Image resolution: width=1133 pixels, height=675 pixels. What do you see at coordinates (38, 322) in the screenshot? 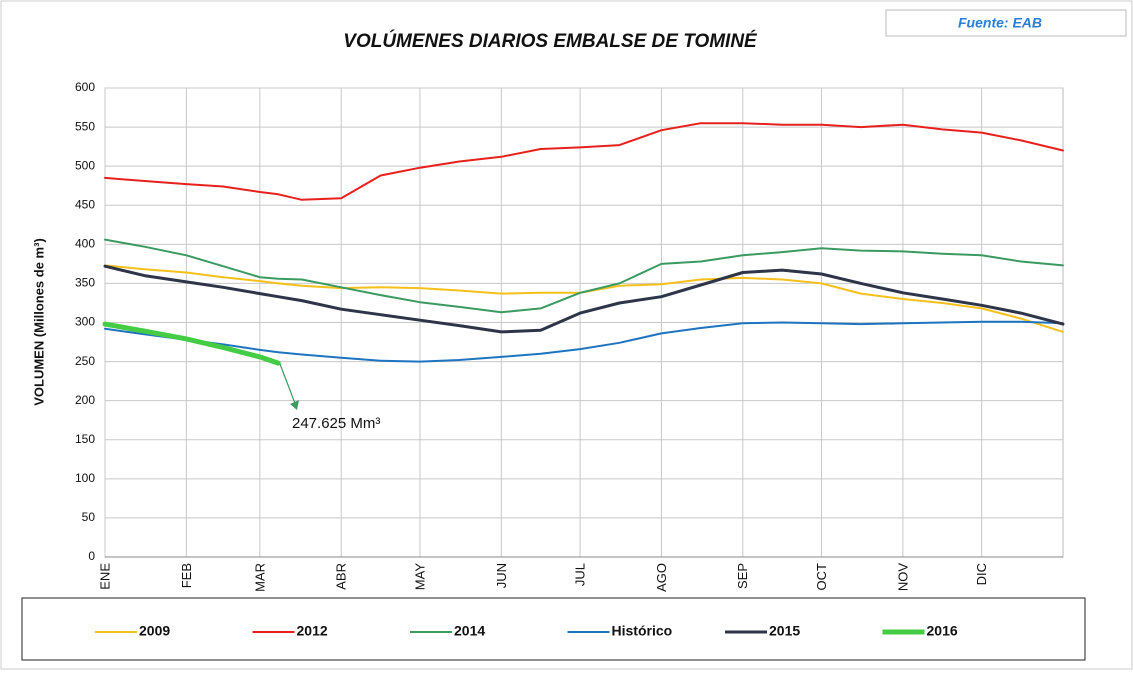
I see `y-axis-label: VOLUMEN (Millones de m³)` at bounding box center [38, 322].